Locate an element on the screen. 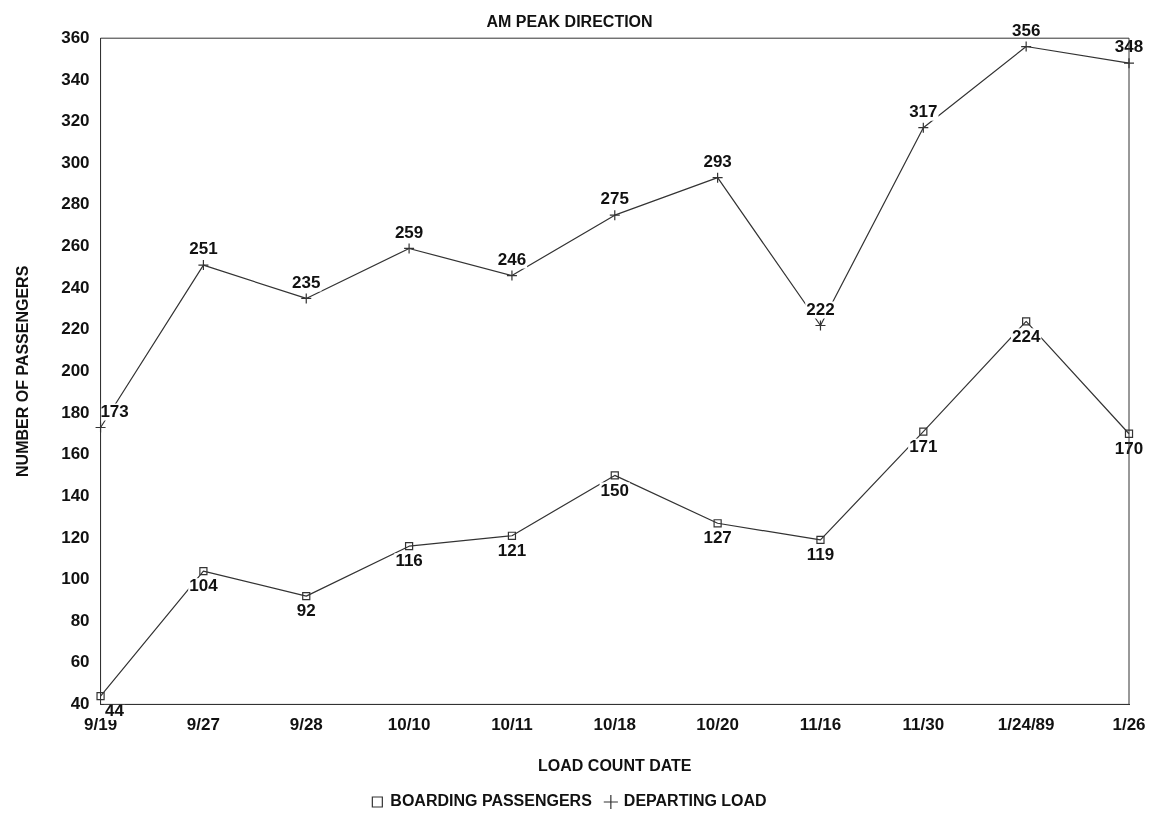 The image size is (1154, 825). data-label: 235 is located at coordinates (306, 282).